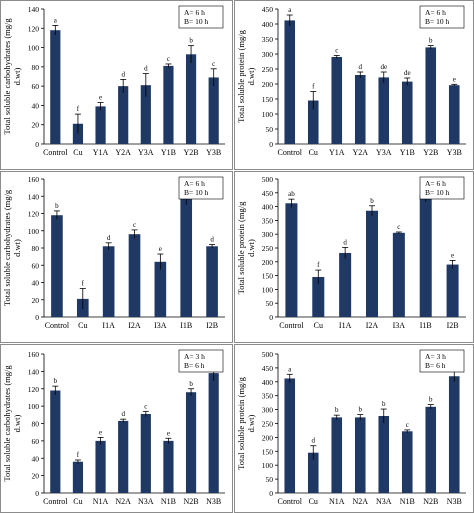 The height and width of the screenshot is (513, 474). Describe the element at coordinates (36, 105) in the screenshot. I see `y-tick-label: 40` at that location.